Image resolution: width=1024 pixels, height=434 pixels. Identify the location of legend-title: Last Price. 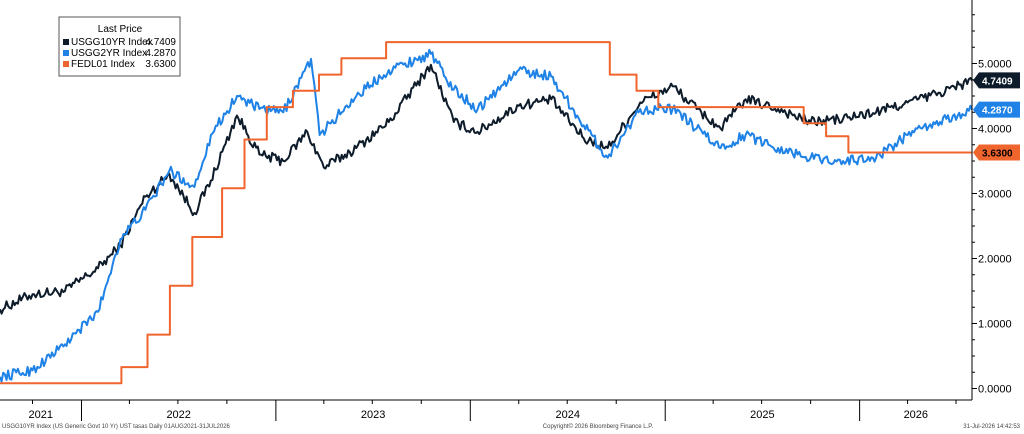
(120, 29).